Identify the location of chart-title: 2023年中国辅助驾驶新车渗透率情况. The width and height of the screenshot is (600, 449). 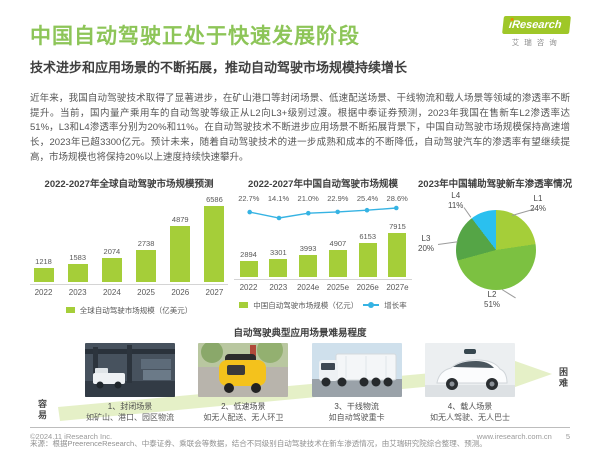
(495, 184).